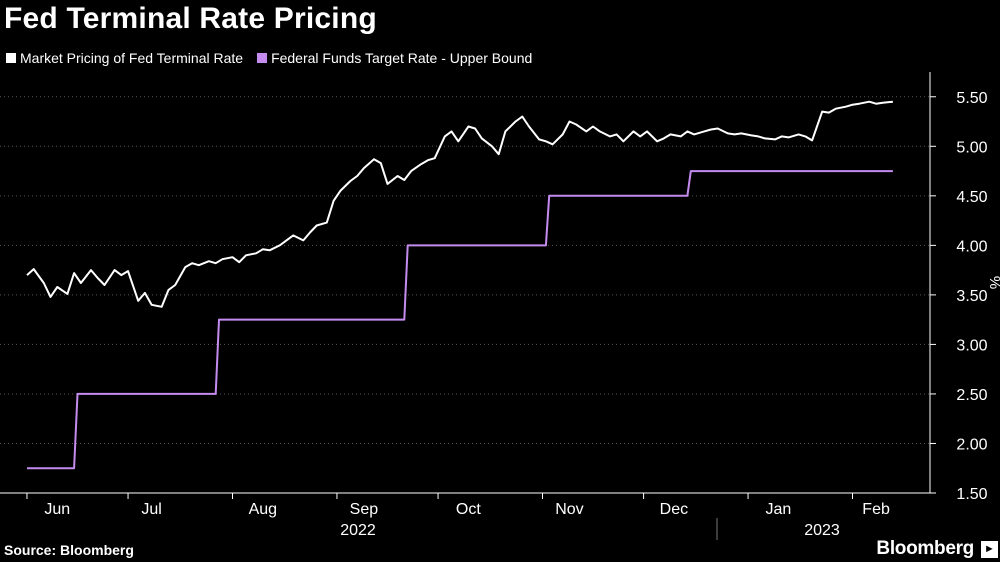 The width and height of the screenshot is (1000, 562). I want to click on legend-label-target: Federal Funds Target Rate - Upper Bound, so click(402, 58).